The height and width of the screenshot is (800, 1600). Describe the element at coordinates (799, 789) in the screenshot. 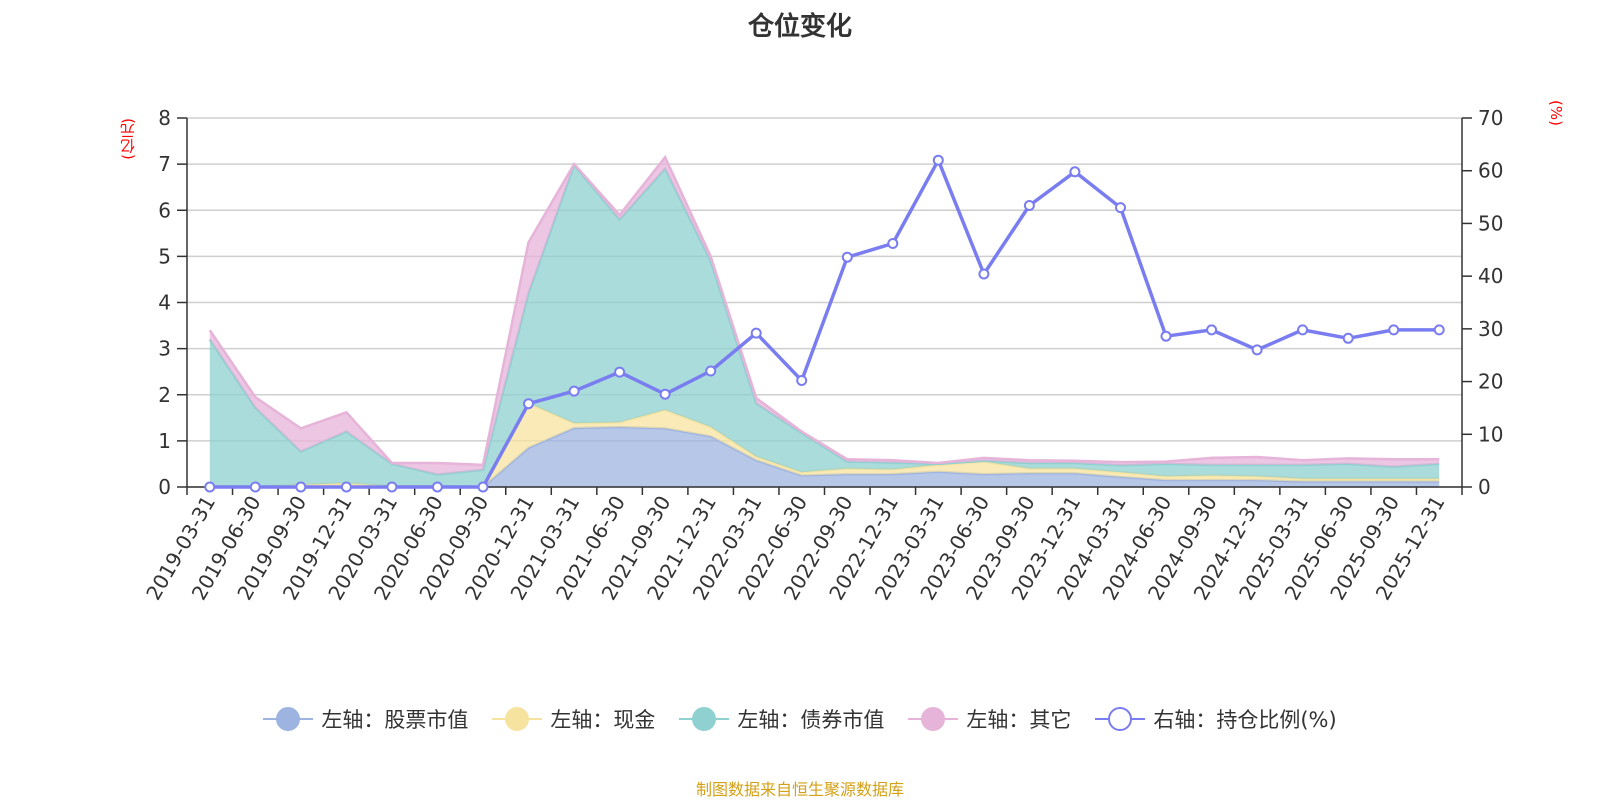

I see `source-note: 制图数据来自恒生聚源数据库` at that location.